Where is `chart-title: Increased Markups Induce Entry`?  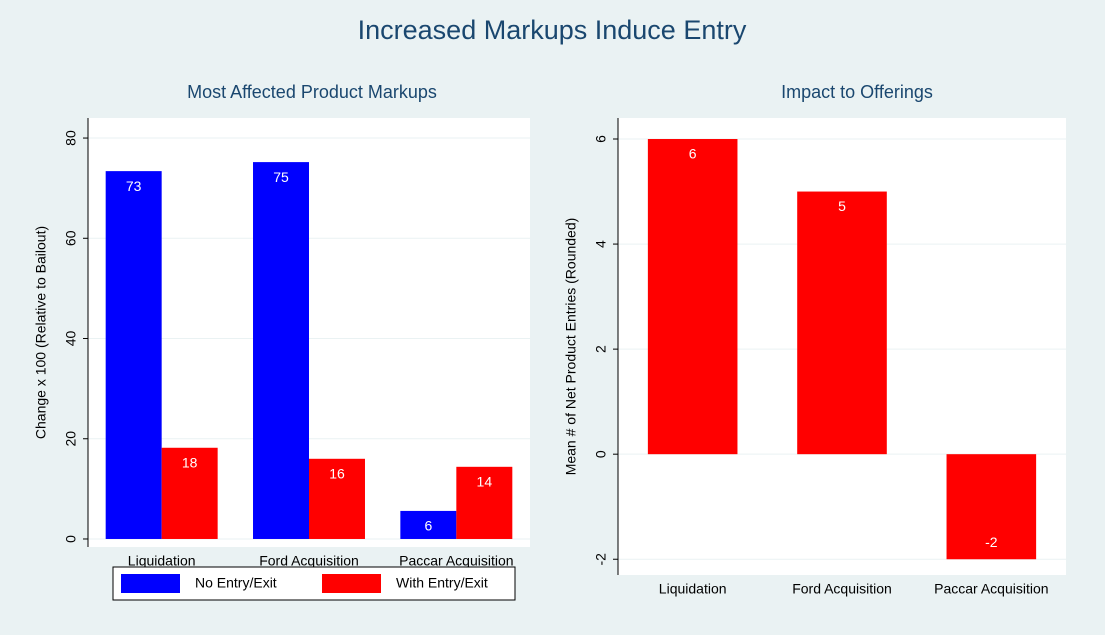
chart-title: Increased Markups Induce Entry is located at coordinates (552, 30).